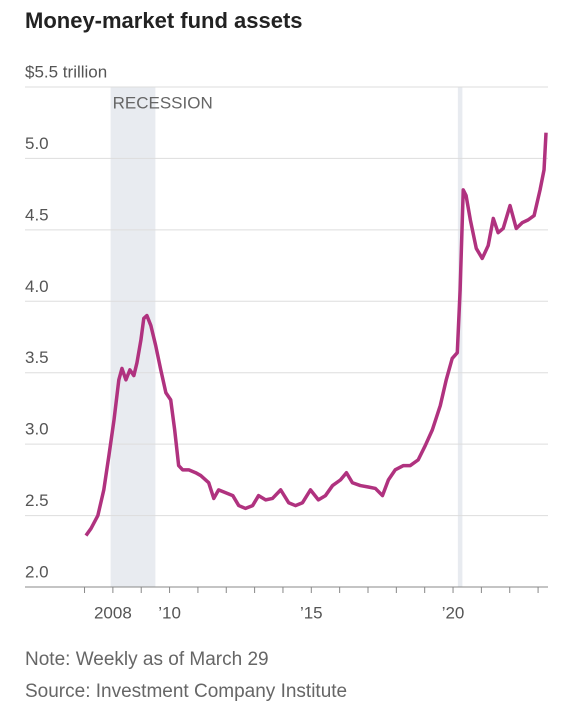  Describe the element at coordinates (37, 500) in the screenshot. I see `y-tick-label: 2.5` at that location.